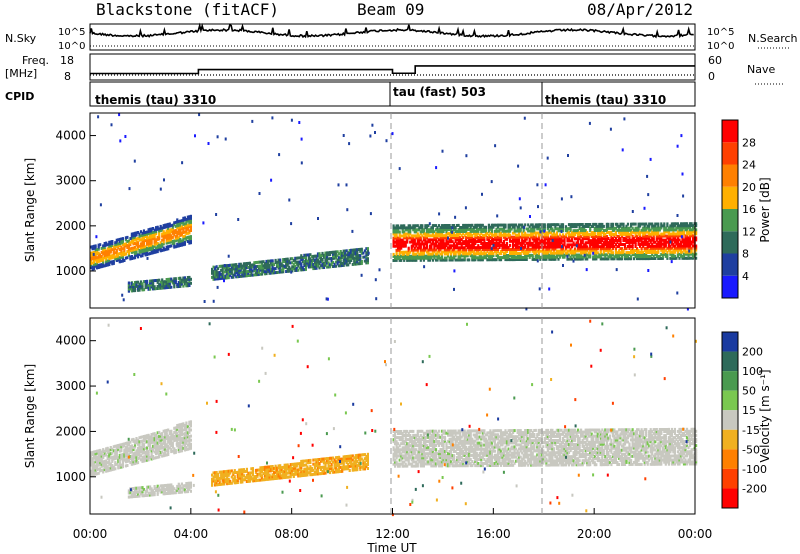 This screenshot has height=554, width=800. Describe the element at coordinates (401, 37) in the screenshot. I see `noise-panel: N.Sky 10^5 10^0 10^5 10^0 N.Search` at that location.